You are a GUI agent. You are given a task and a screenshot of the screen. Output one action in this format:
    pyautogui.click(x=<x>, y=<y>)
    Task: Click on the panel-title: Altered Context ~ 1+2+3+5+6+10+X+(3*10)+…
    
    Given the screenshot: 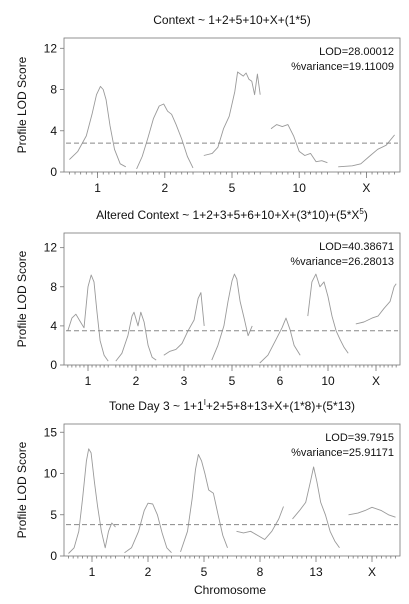 What is the action you would take?
    pyautogui.click(x=232, y=214)
    